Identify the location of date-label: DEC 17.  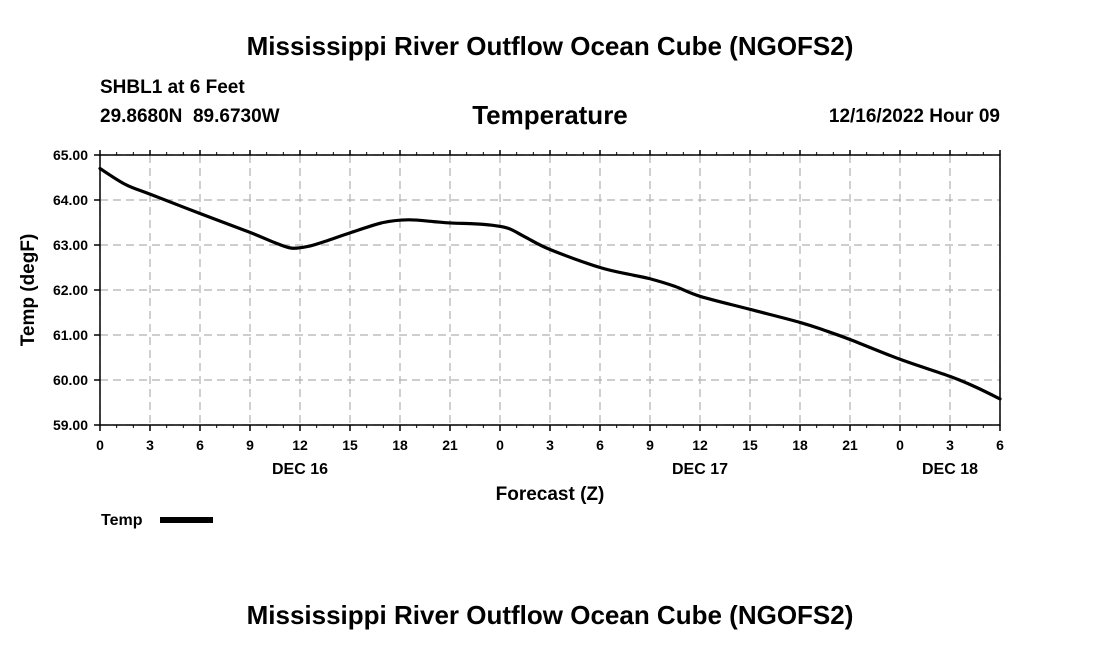
(700, 469).